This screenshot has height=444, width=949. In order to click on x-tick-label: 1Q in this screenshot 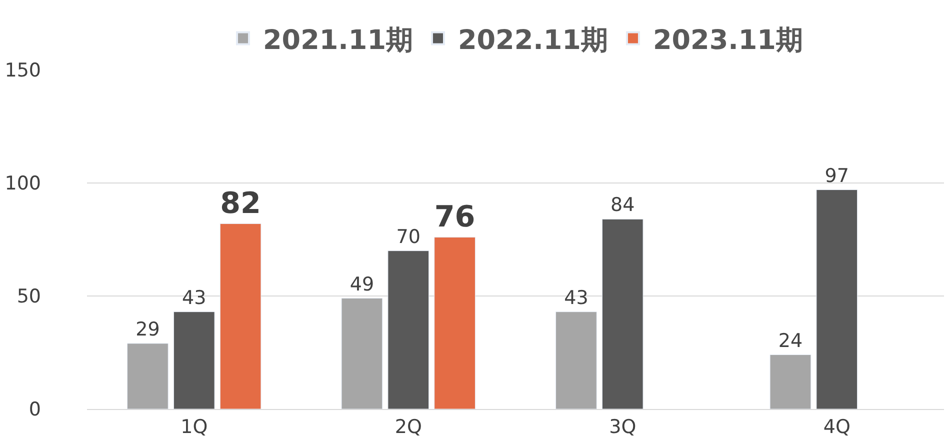, I will do `click(194, 427)`.